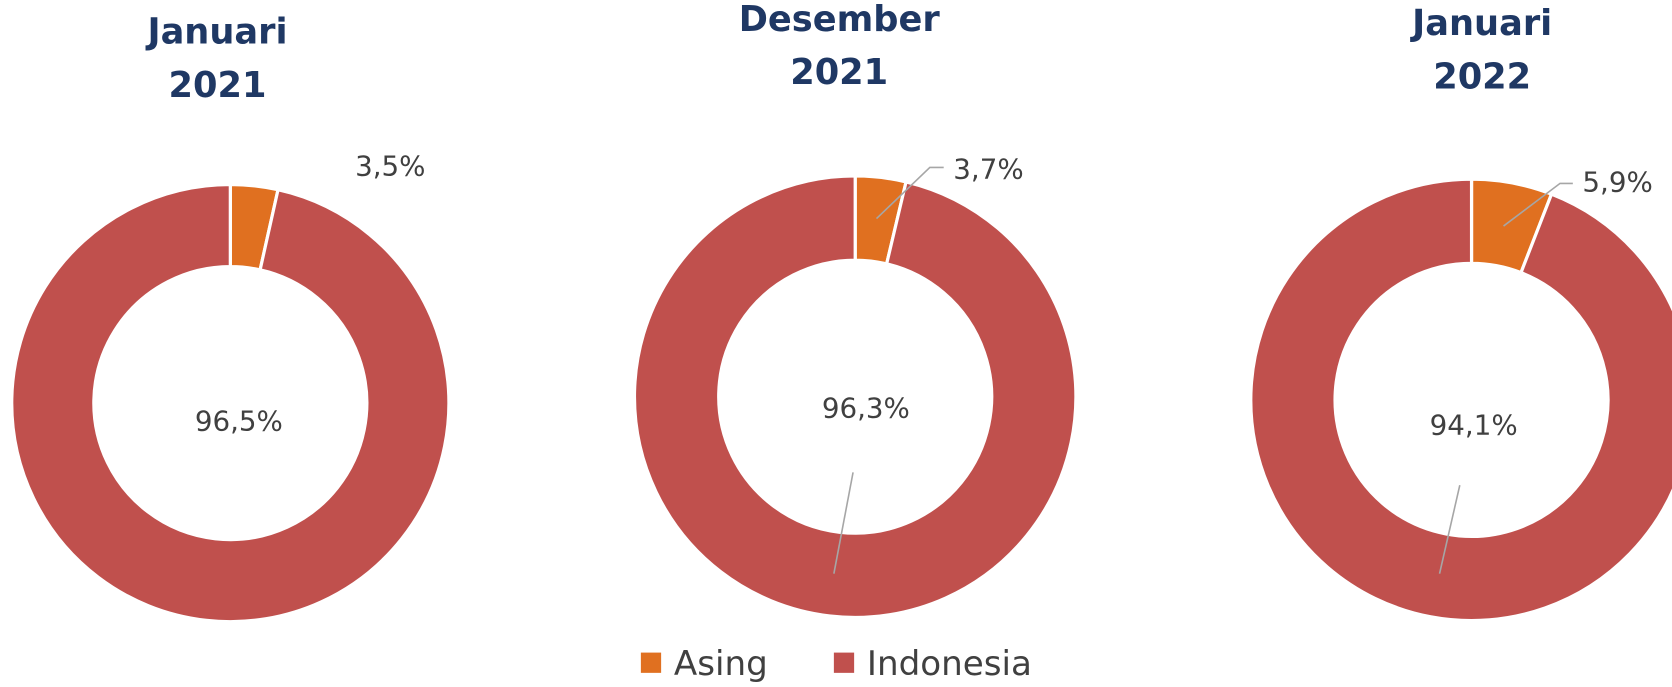 The width and height of the screenshot is (1672, 687). I want to click on data-label: 96,3%, so click(866, 407).